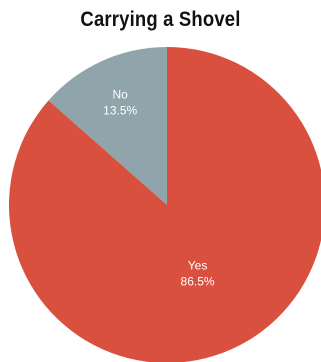 Image resolution: width=321 pixels, height=362 pixels. What do you see at coordinates (120, 110) in the screenshot?
I see `slice-value-no: 13.5%` at bounding box center [120, 110].